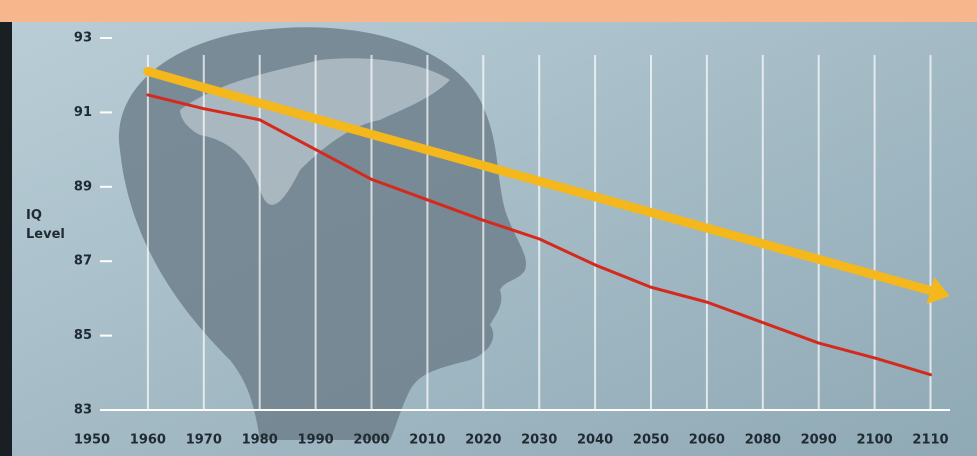 Image resolution: width=977 pixels, height=456 pixels. I want to click on x-tick-label: 2080, so click(763, 440).